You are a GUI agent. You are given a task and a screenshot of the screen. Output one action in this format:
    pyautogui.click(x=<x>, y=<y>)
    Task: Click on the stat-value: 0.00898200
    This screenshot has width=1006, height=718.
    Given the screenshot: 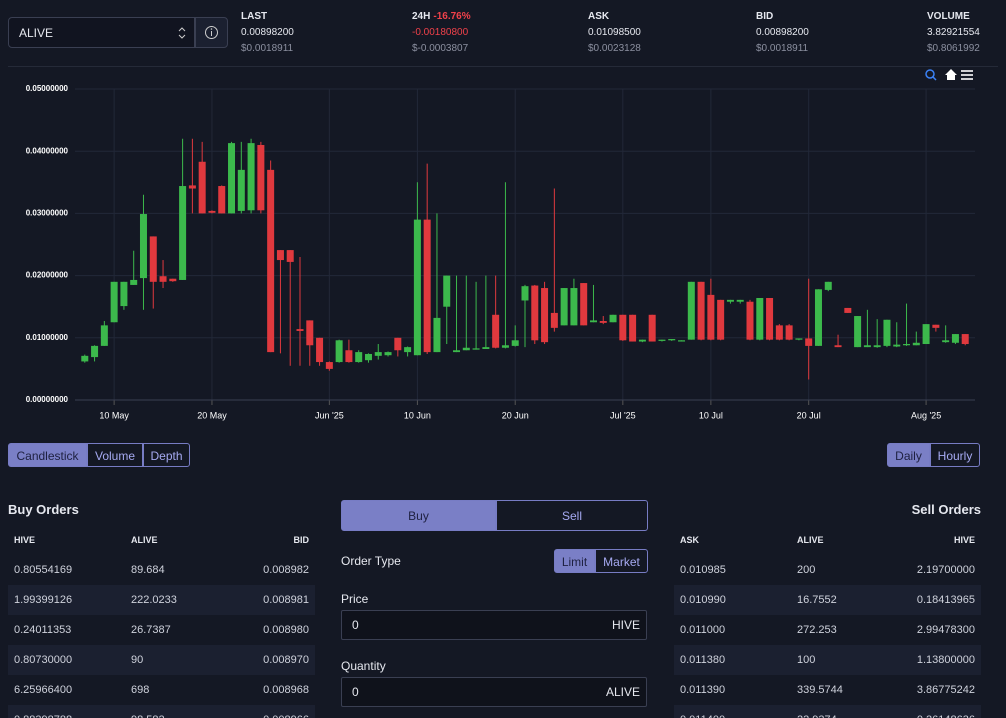 What is the action you would take?
    pyautogui.click(x=267, y=32)
    